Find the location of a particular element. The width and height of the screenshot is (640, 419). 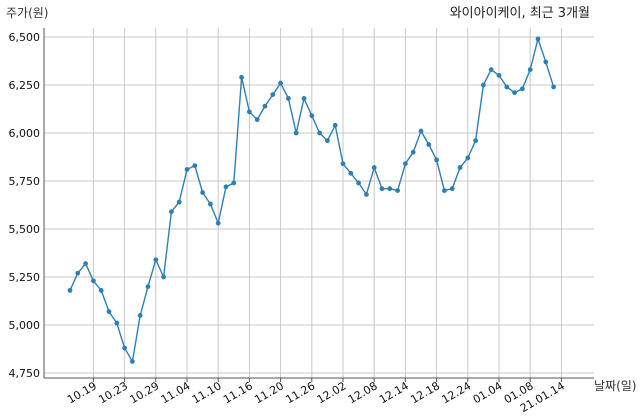

x-tick-label: 12.02 is located at coordinates (332, 392).